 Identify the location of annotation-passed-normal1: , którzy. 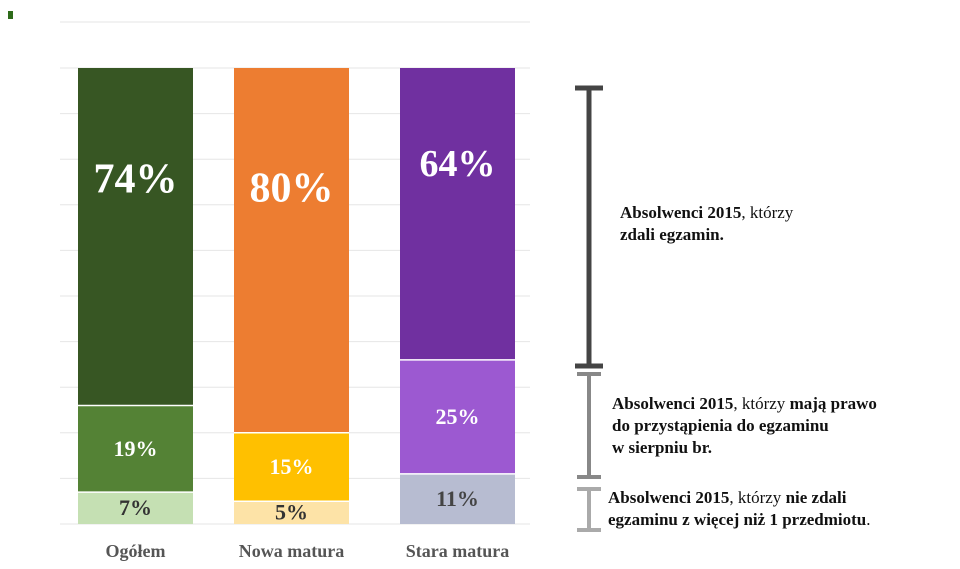
(767, 212).